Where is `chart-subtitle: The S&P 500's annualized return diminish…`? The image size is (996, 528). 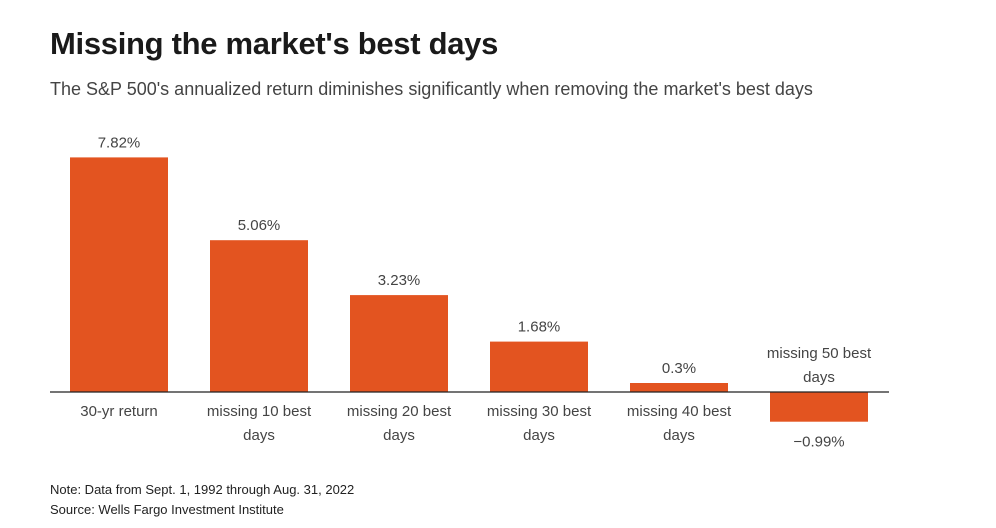 chart-subtitle: The S&P 500's annualized return diminish… is located at coordinates (431, 89).